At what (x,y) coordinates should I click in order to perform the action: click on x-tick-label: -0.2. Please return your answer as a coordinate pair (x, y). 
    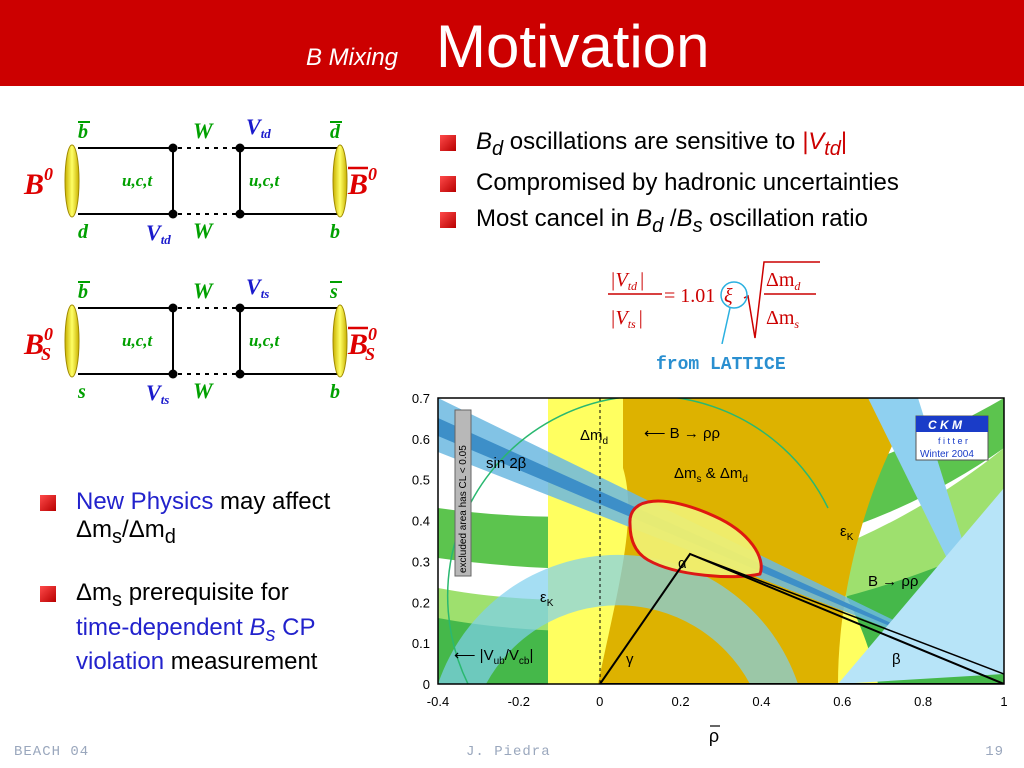
    Looking at the image, I should click on (519, 701).